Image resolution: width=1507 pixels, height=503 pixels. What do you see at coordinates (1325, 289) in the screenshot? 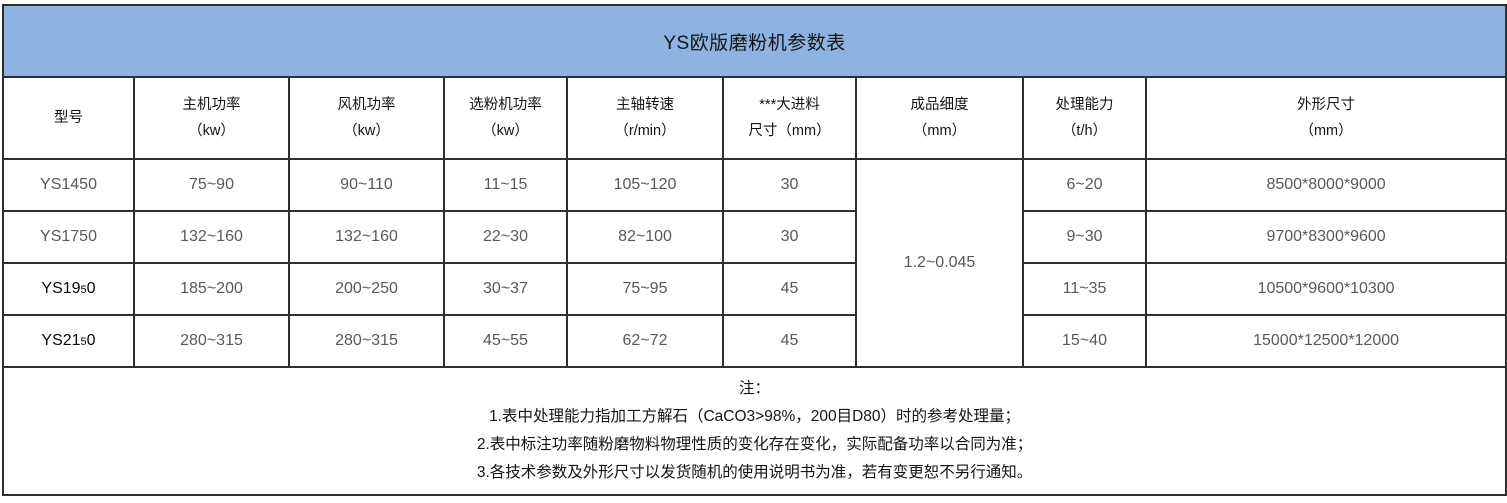
I see `dimensions-cell: 10500*9600*10300` at bounding box center [1325, 289].